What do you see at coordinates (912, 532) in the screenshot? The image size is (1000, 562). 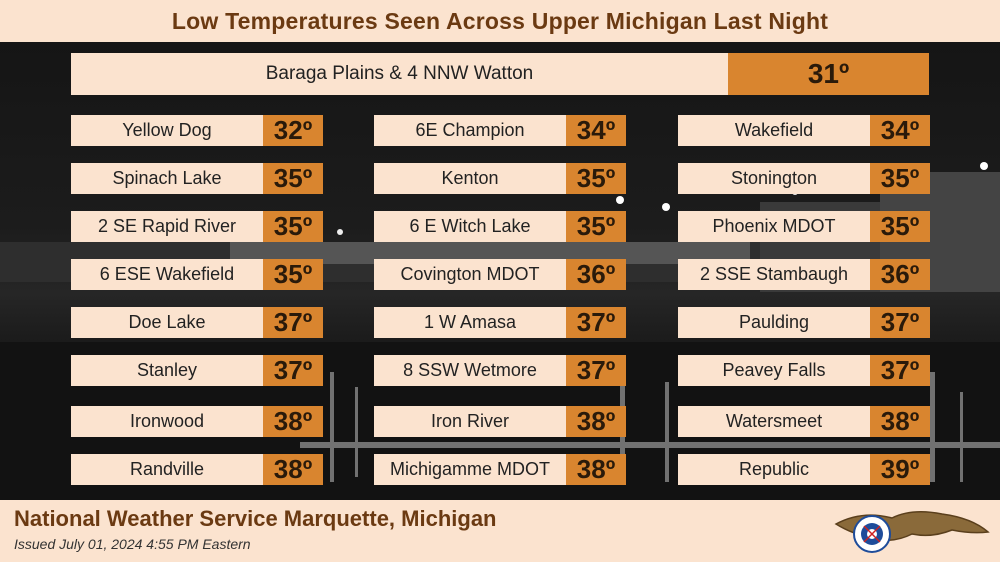 I see `nws-logo-icon` at bounding box center [912, 532].